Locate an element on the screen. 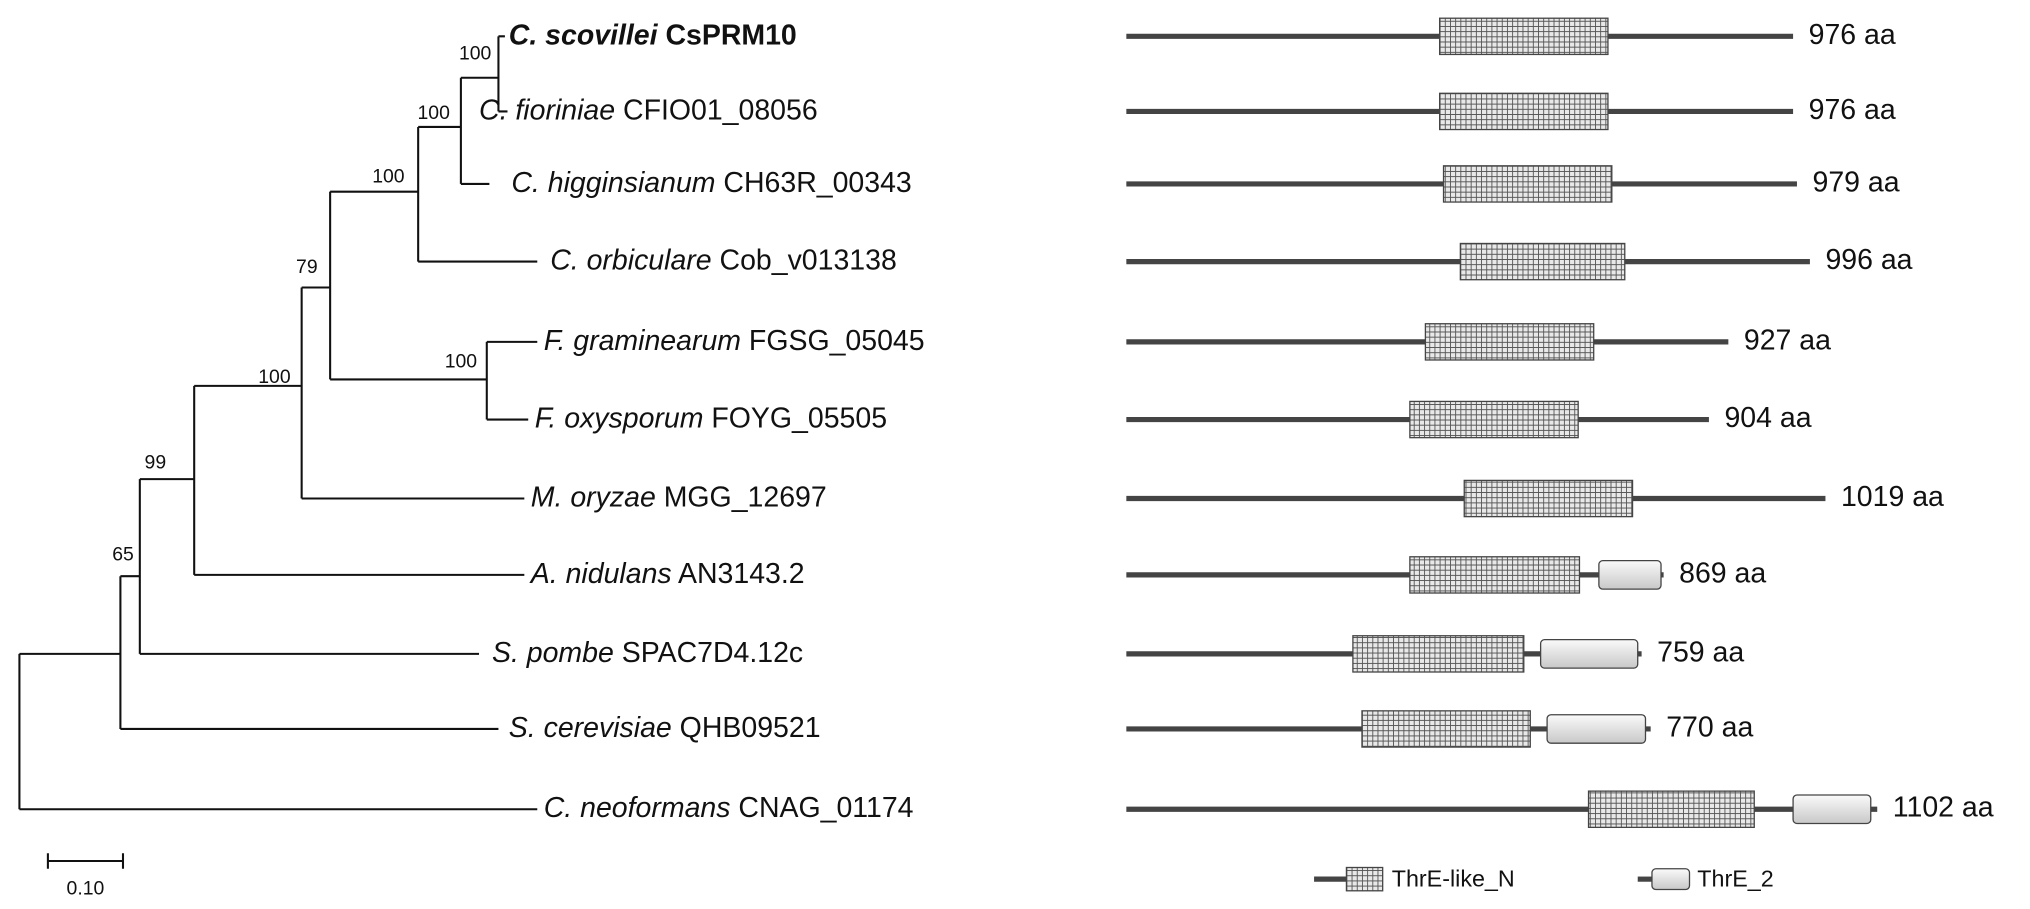 The height and width of the screenshot is (909, 2030). species: C. neoformans is located at coordinates (637, 808).